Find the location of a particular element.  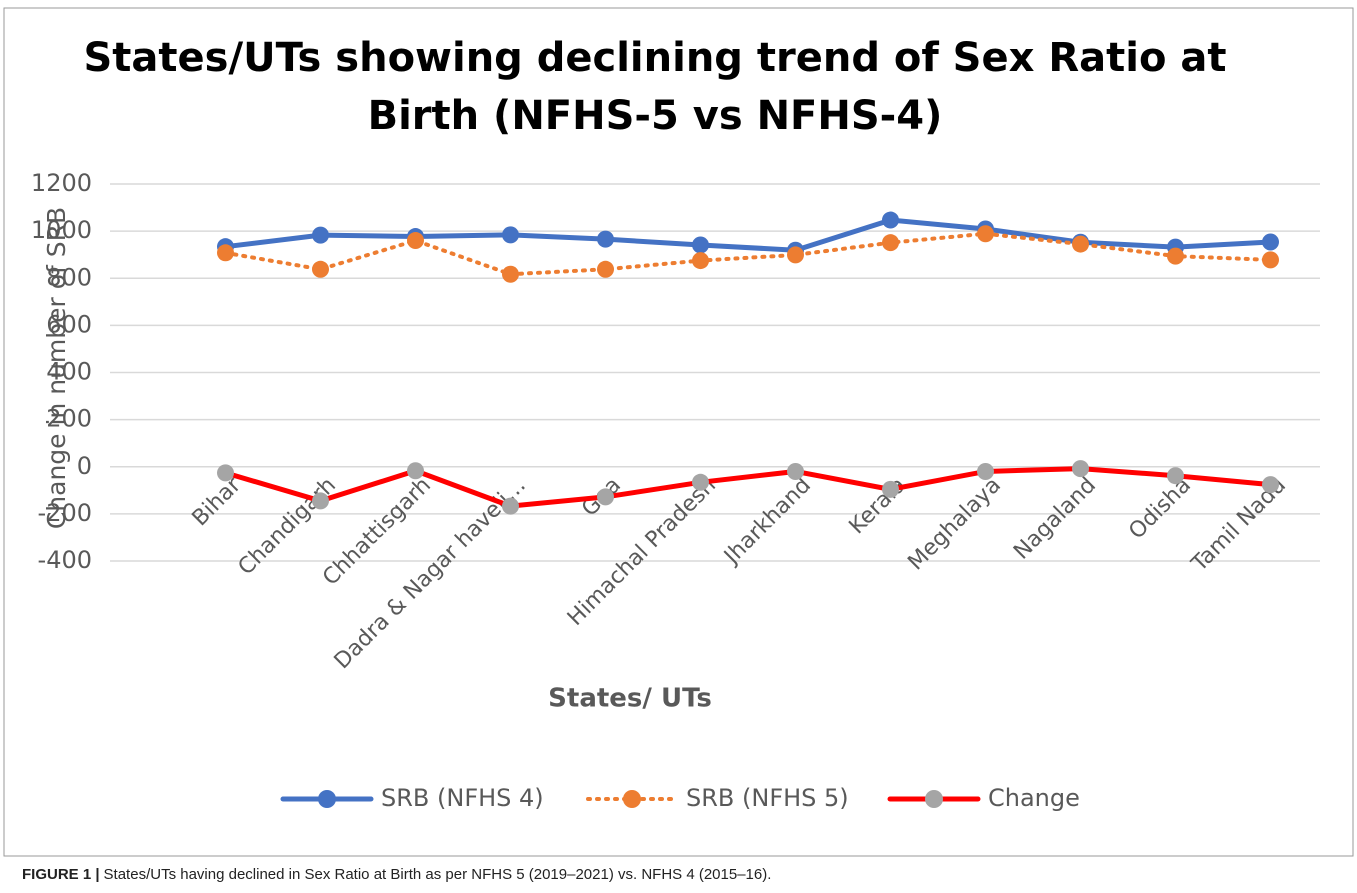

y-tick-label: 400 is located at coordinates (69, 372).